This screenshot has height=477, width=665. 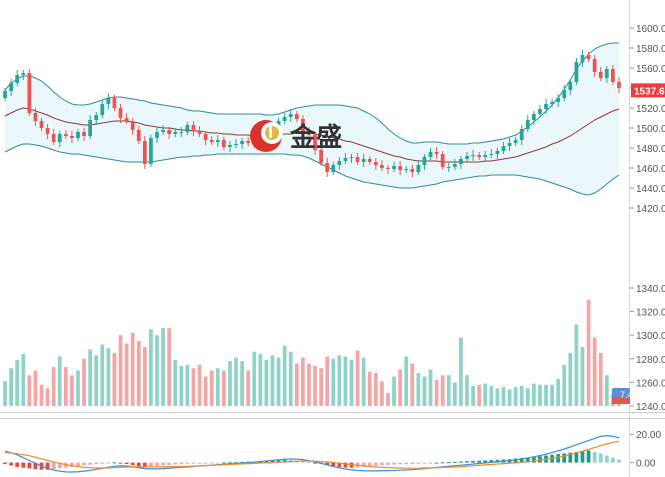 I want to click on axis-tick-label: 1280.00, so click(x=650, y=360).